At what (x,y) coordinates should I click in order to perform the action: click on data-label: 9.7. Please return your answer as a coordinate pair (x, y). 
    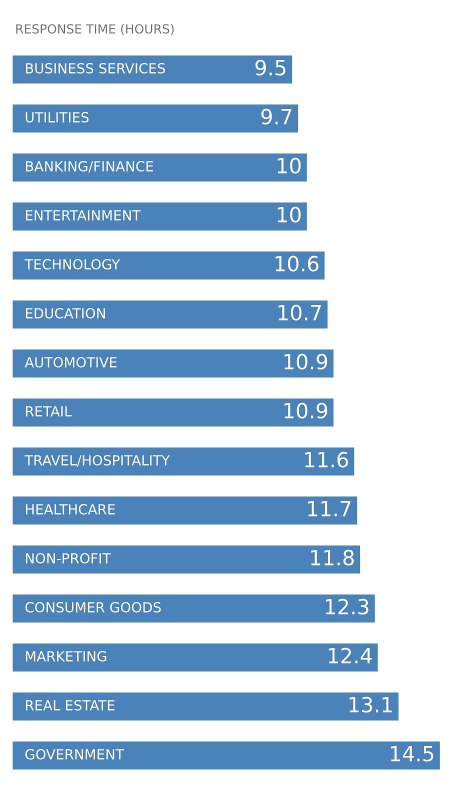
    Looking at the image, I should click on (276, 116).